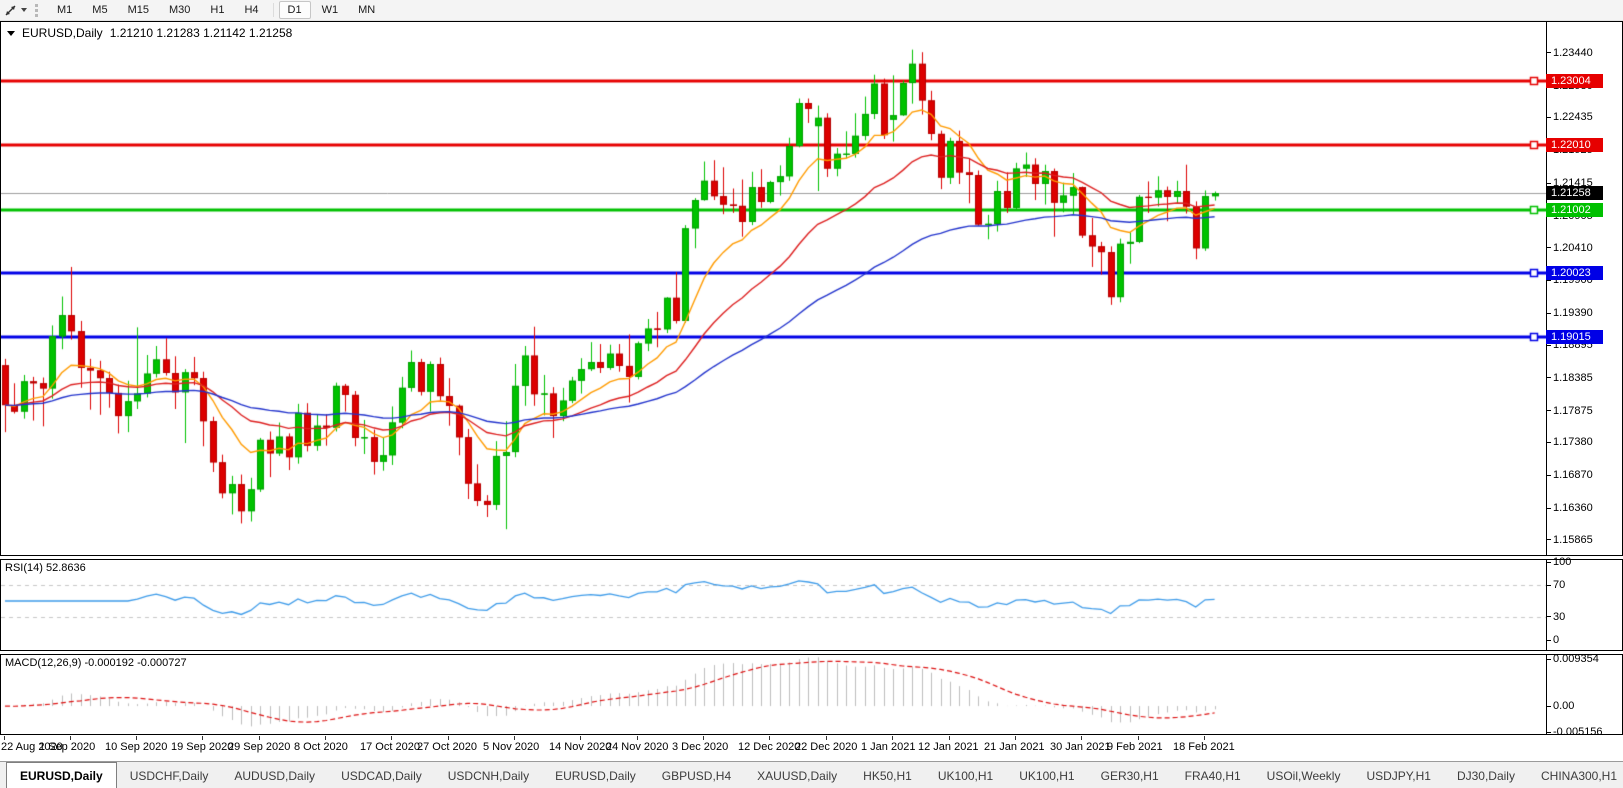  What do you see at coordinates (773, 693) in the screenshot?
I see `macd-canvas` at bounding box center [773, 693].